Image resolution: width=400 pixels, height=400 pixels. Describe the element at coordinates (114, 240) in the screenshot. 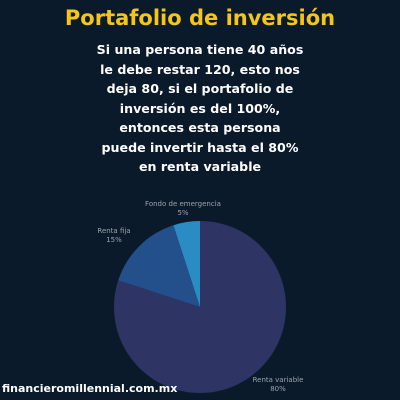

I see `slice-value-label: 15%` at that location.